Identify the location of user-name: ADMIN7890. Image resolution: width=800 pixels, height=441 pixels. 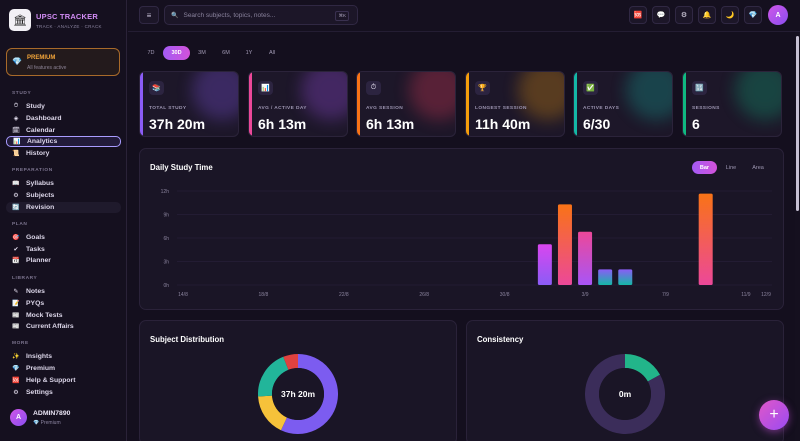
(52, 413).